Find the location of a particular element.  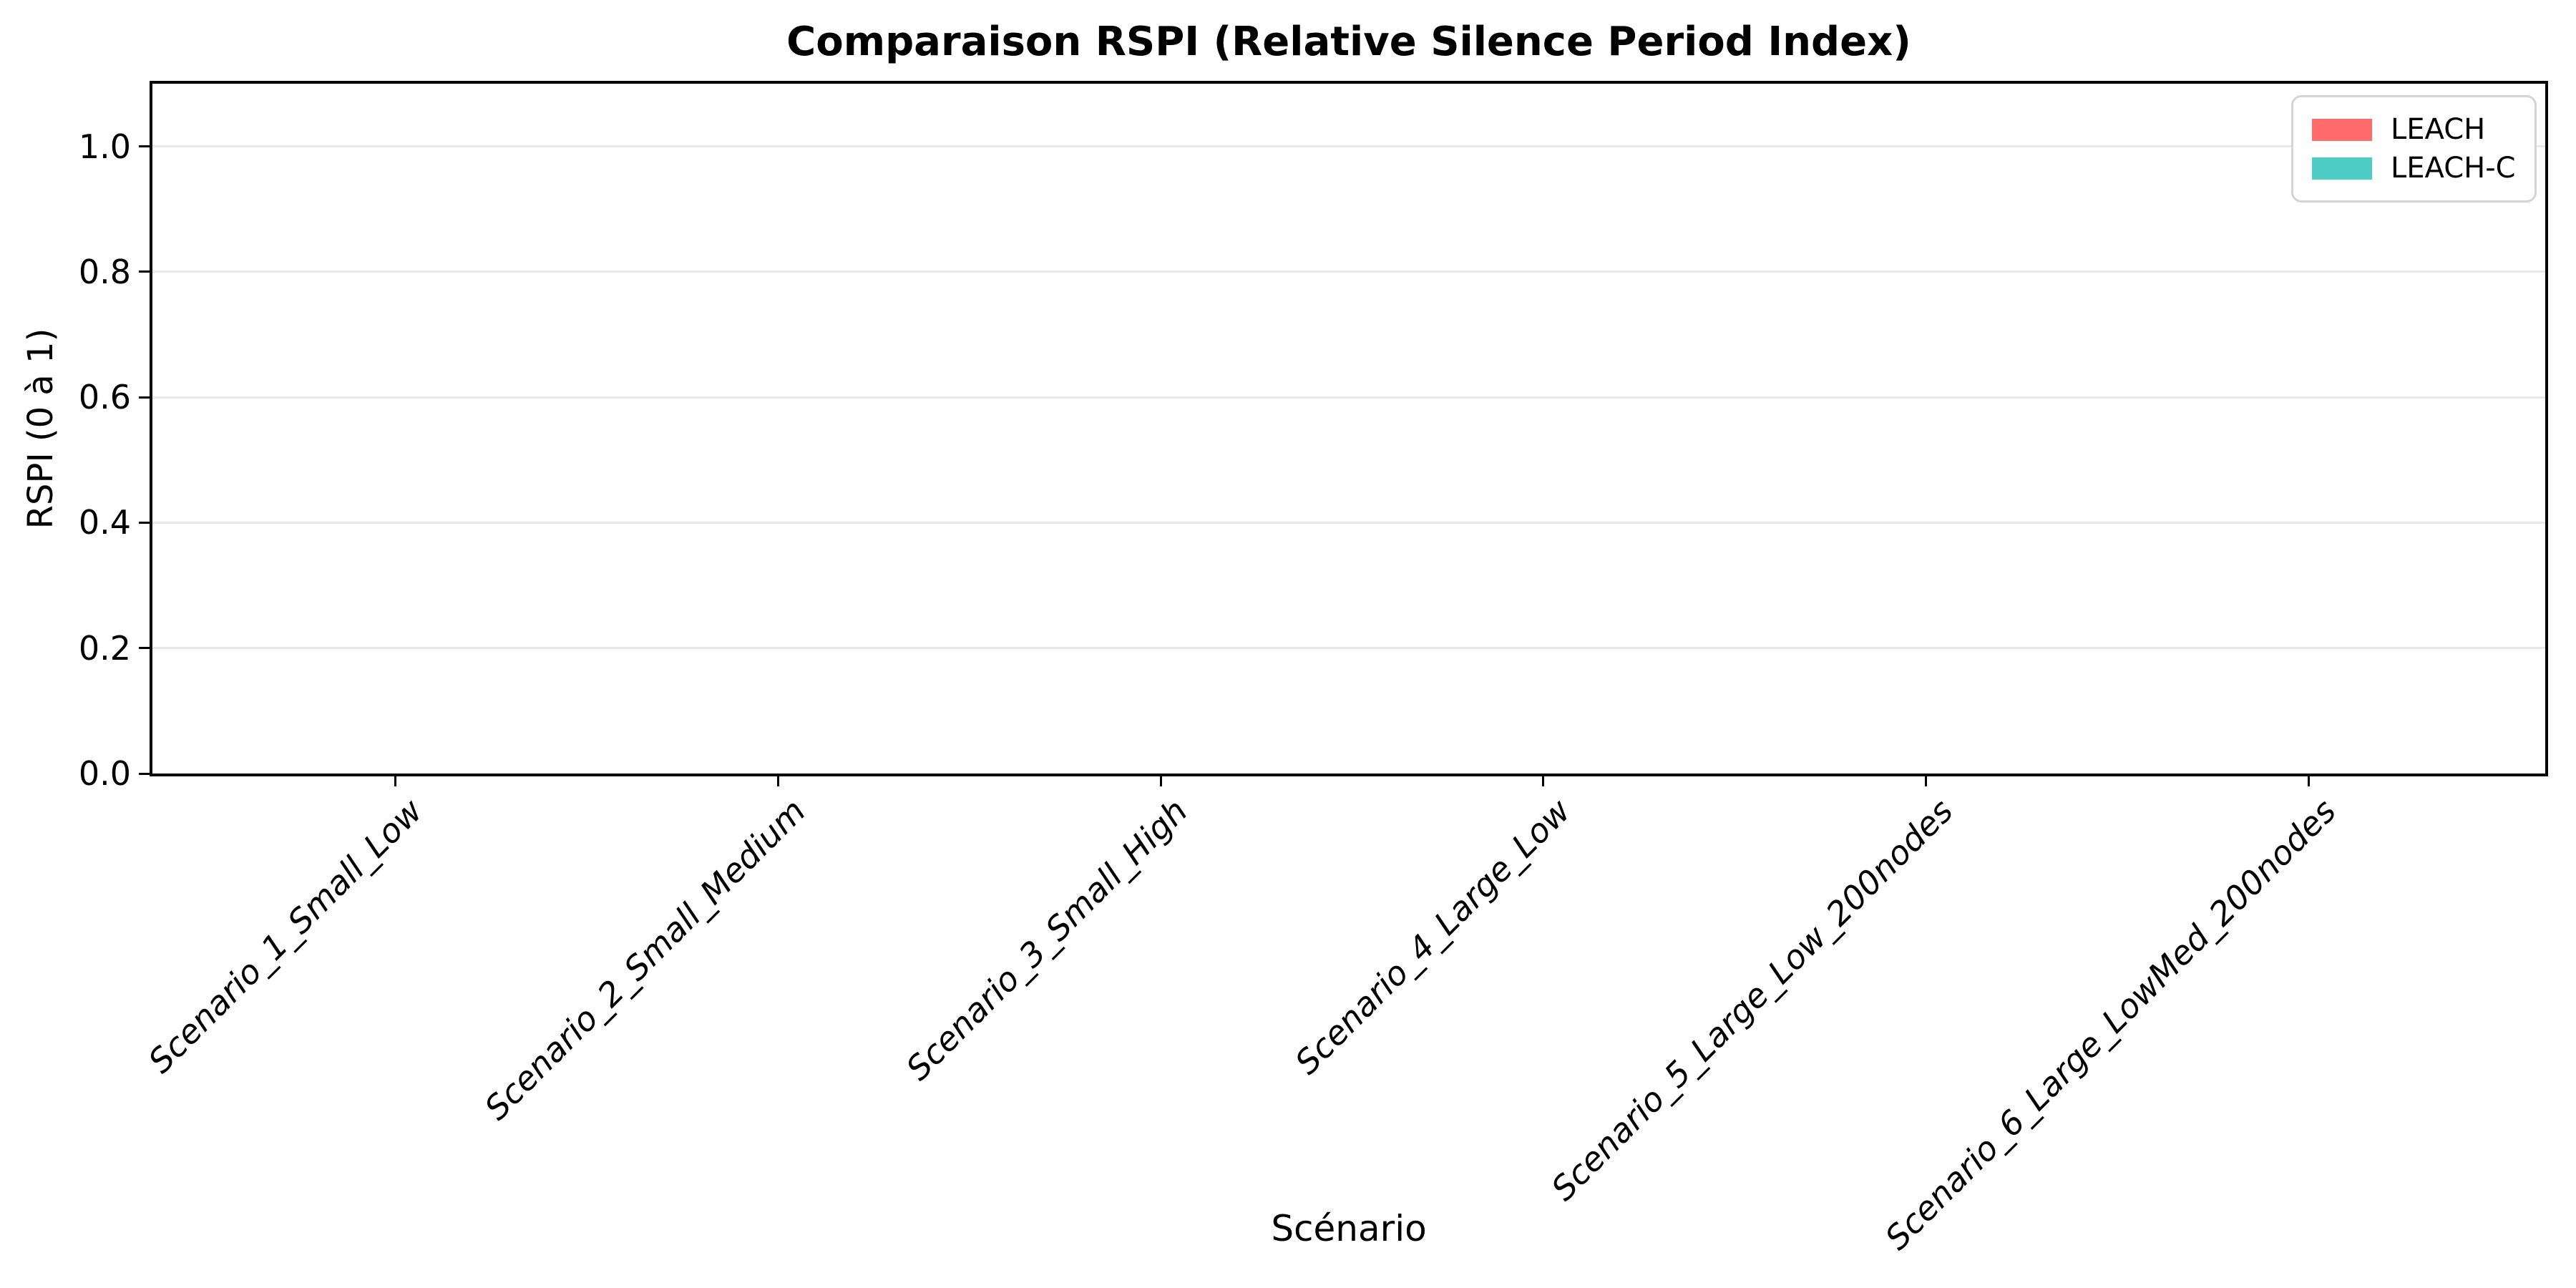

x-tick-label: Scenario_6_Large_LowMed_200nodes is located at coordinates (2110, 1024).